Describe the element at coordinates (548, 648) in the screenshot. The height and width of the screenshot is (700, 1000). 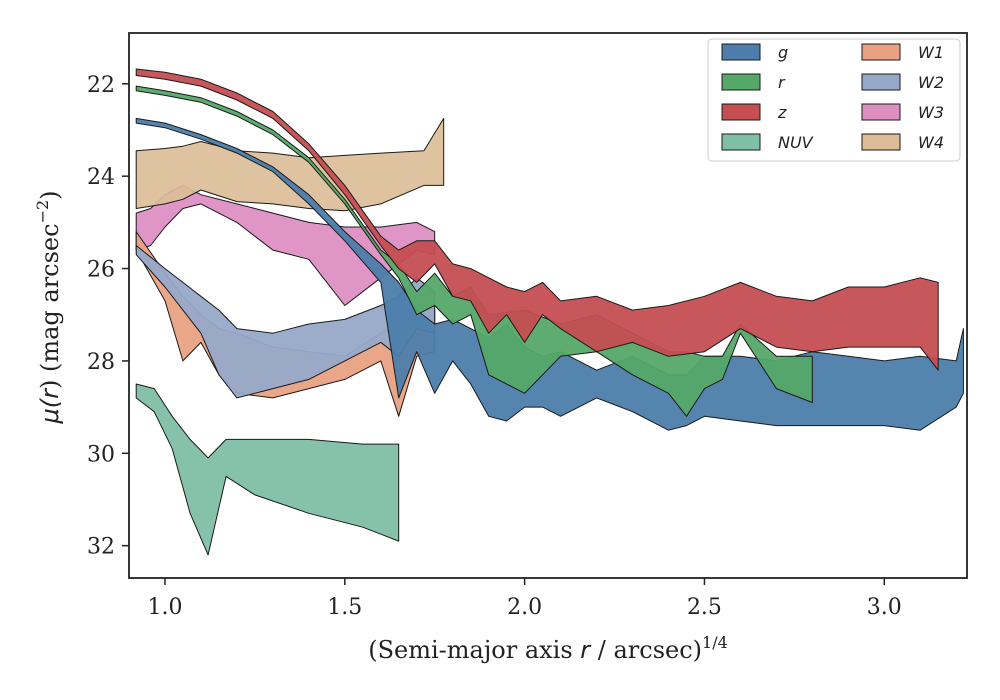
I see `x-axis-label: (Semi-major axis r / arcsec)1/4` at that location.